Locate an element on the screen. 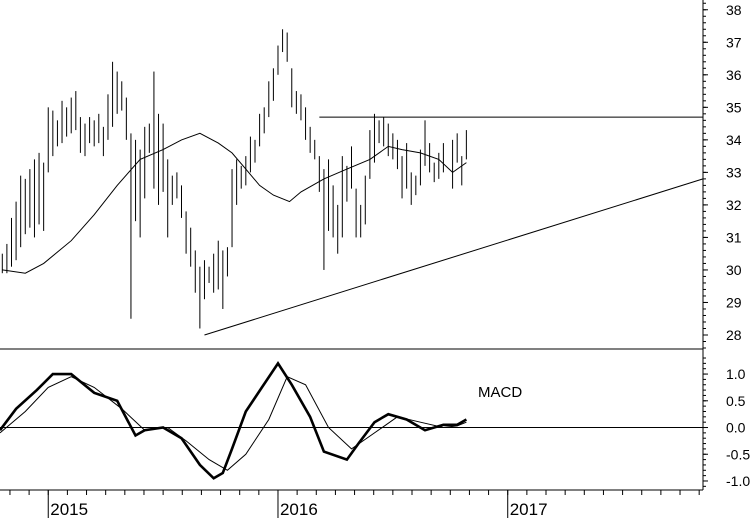 The width and height of the screenshot is (752, 518). price-tick-label: 34 is located at coordinates (734, 140).